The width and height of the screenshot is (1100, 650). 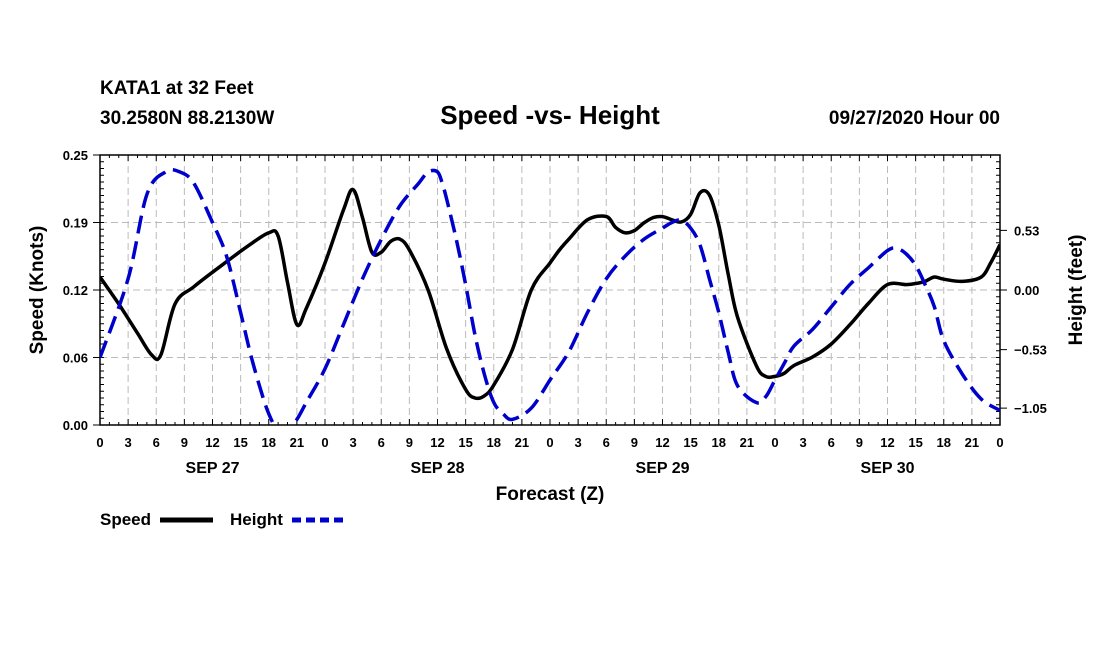 What do you see at coordinates (438, 468) in the screenshot?
I see `date-label: SEP 28` at bounding box center [438, 468].